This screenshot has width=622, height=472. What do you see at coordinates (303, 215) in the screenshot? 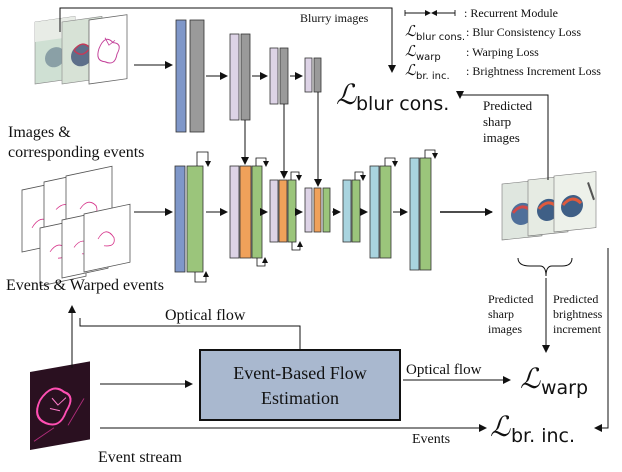
I see `network-bottom-branch` at bounding box center [303, 215].